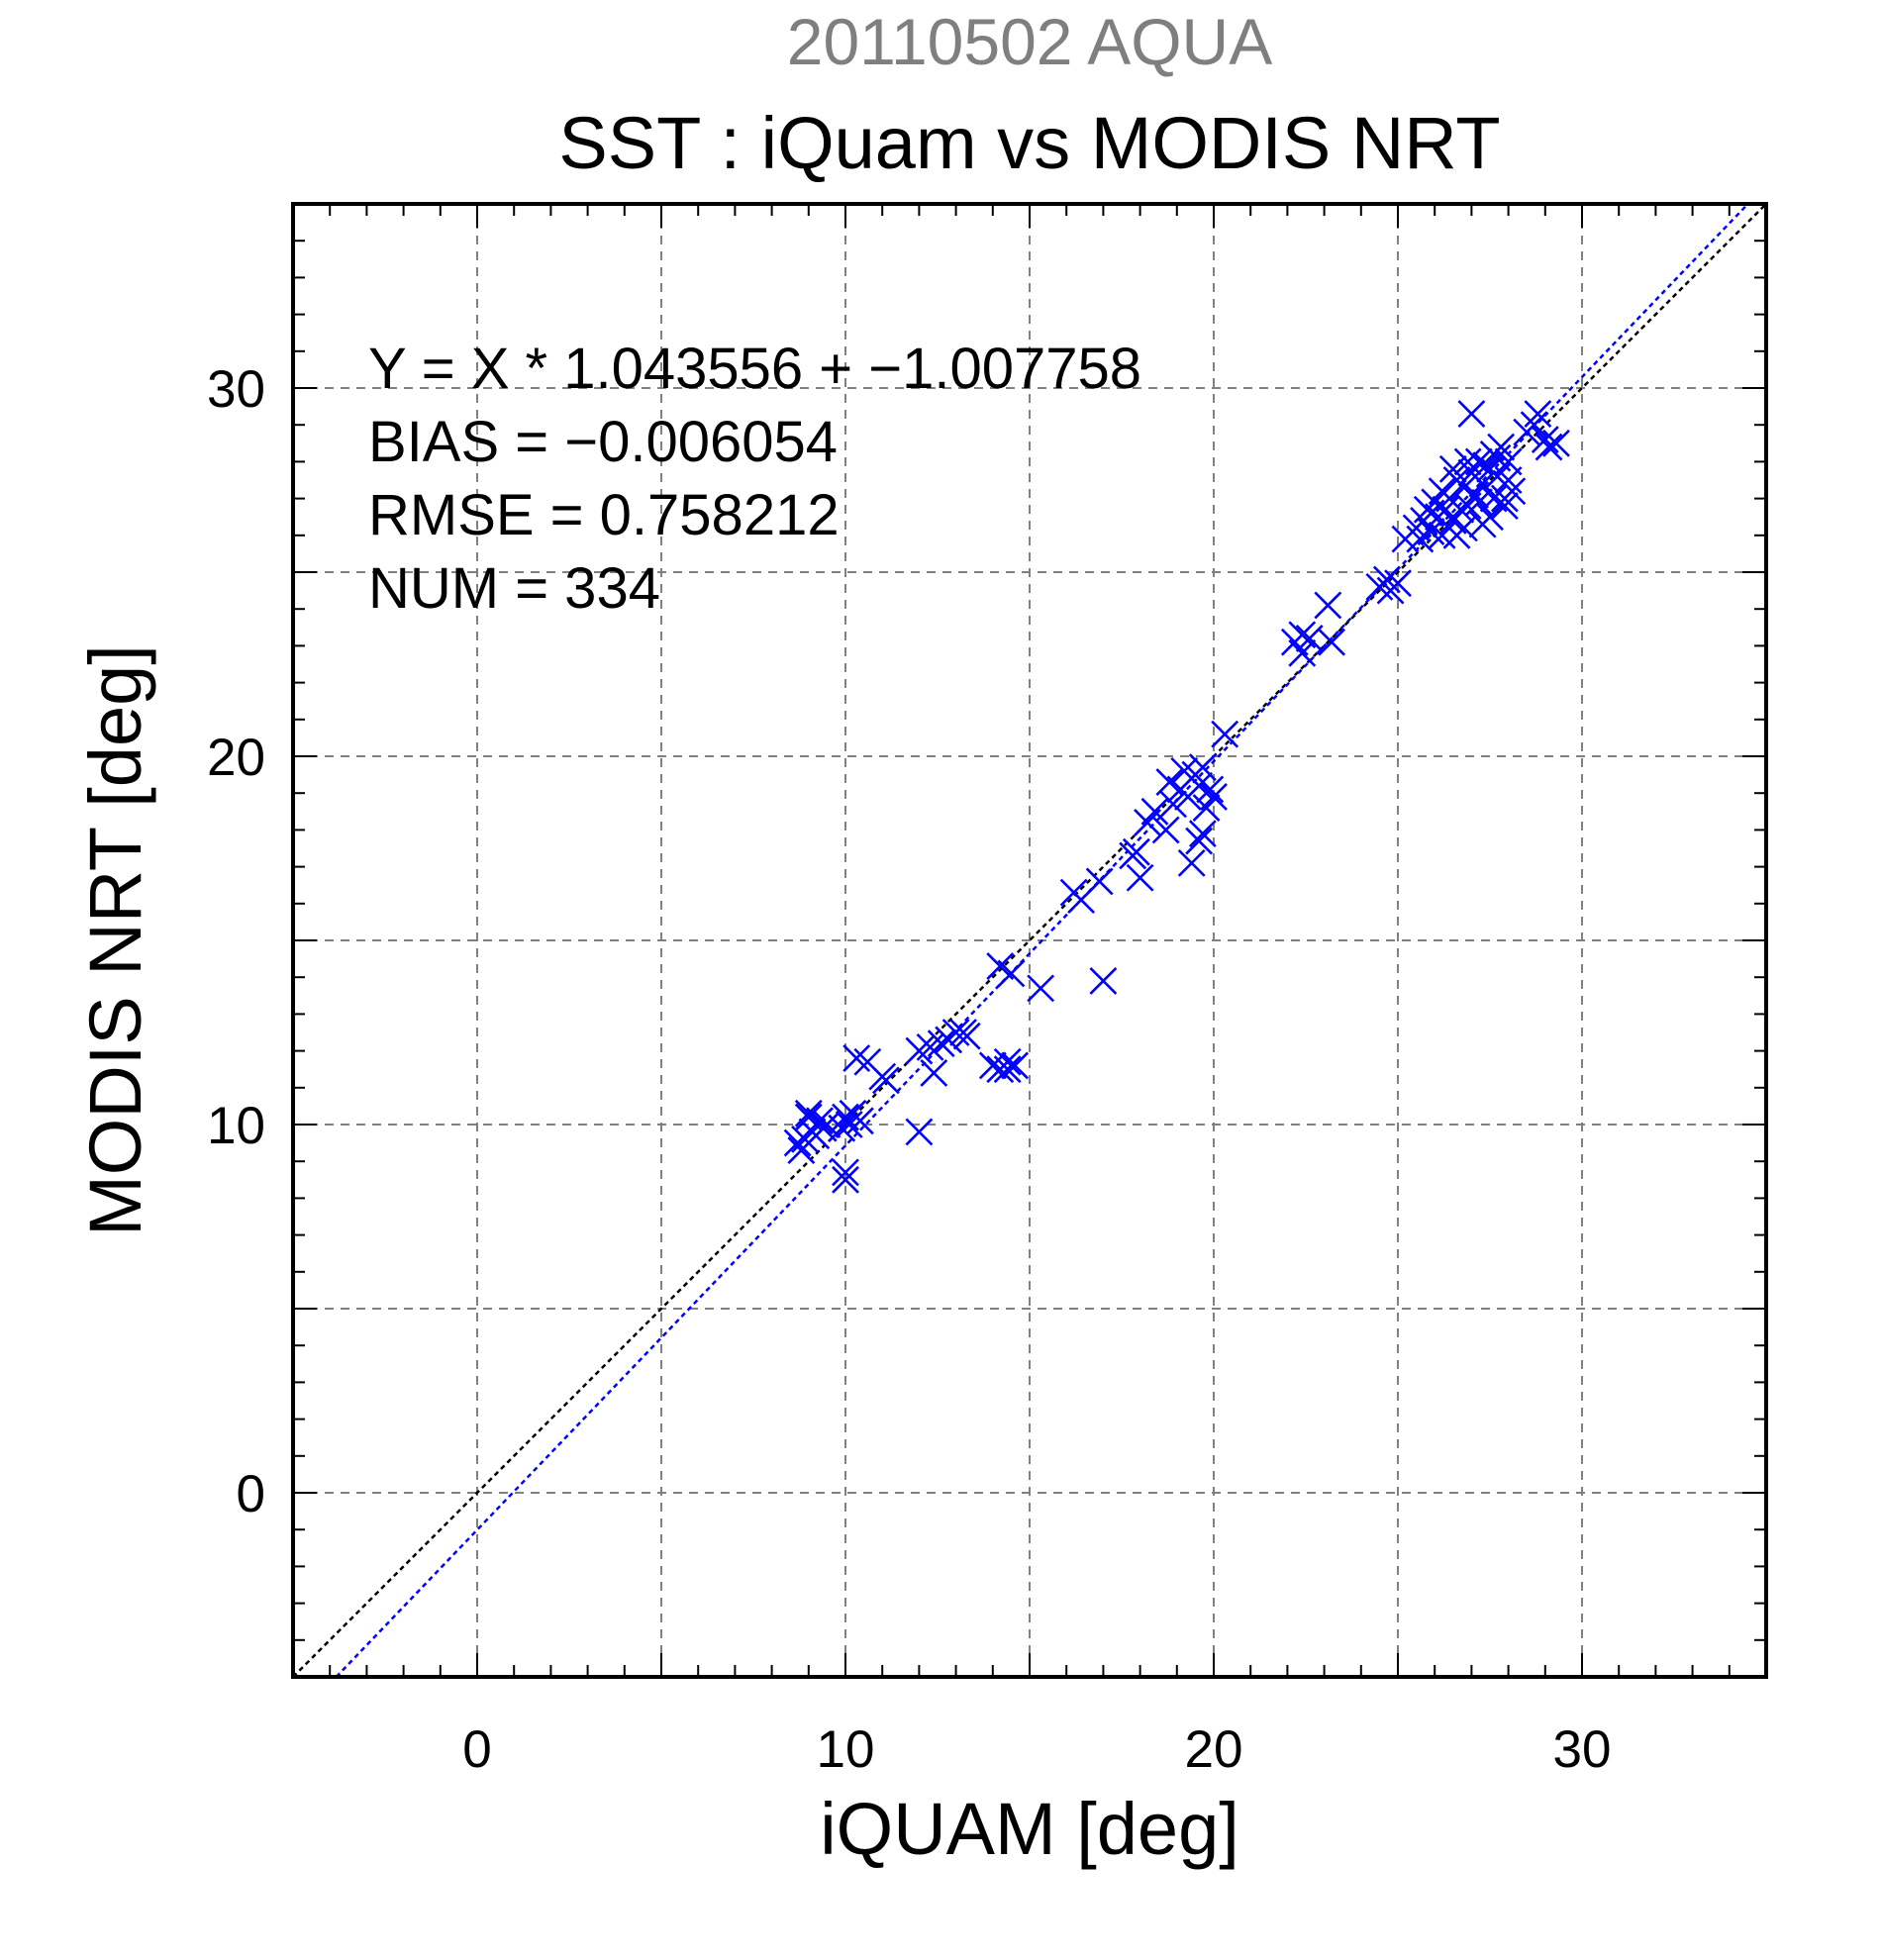 The image size is (1881, 1960). What do you see at coordinates (236, 941) in the screenshot?
I see `y-tick-labels: 0 10 20 30` at bounding box center [236, 941].